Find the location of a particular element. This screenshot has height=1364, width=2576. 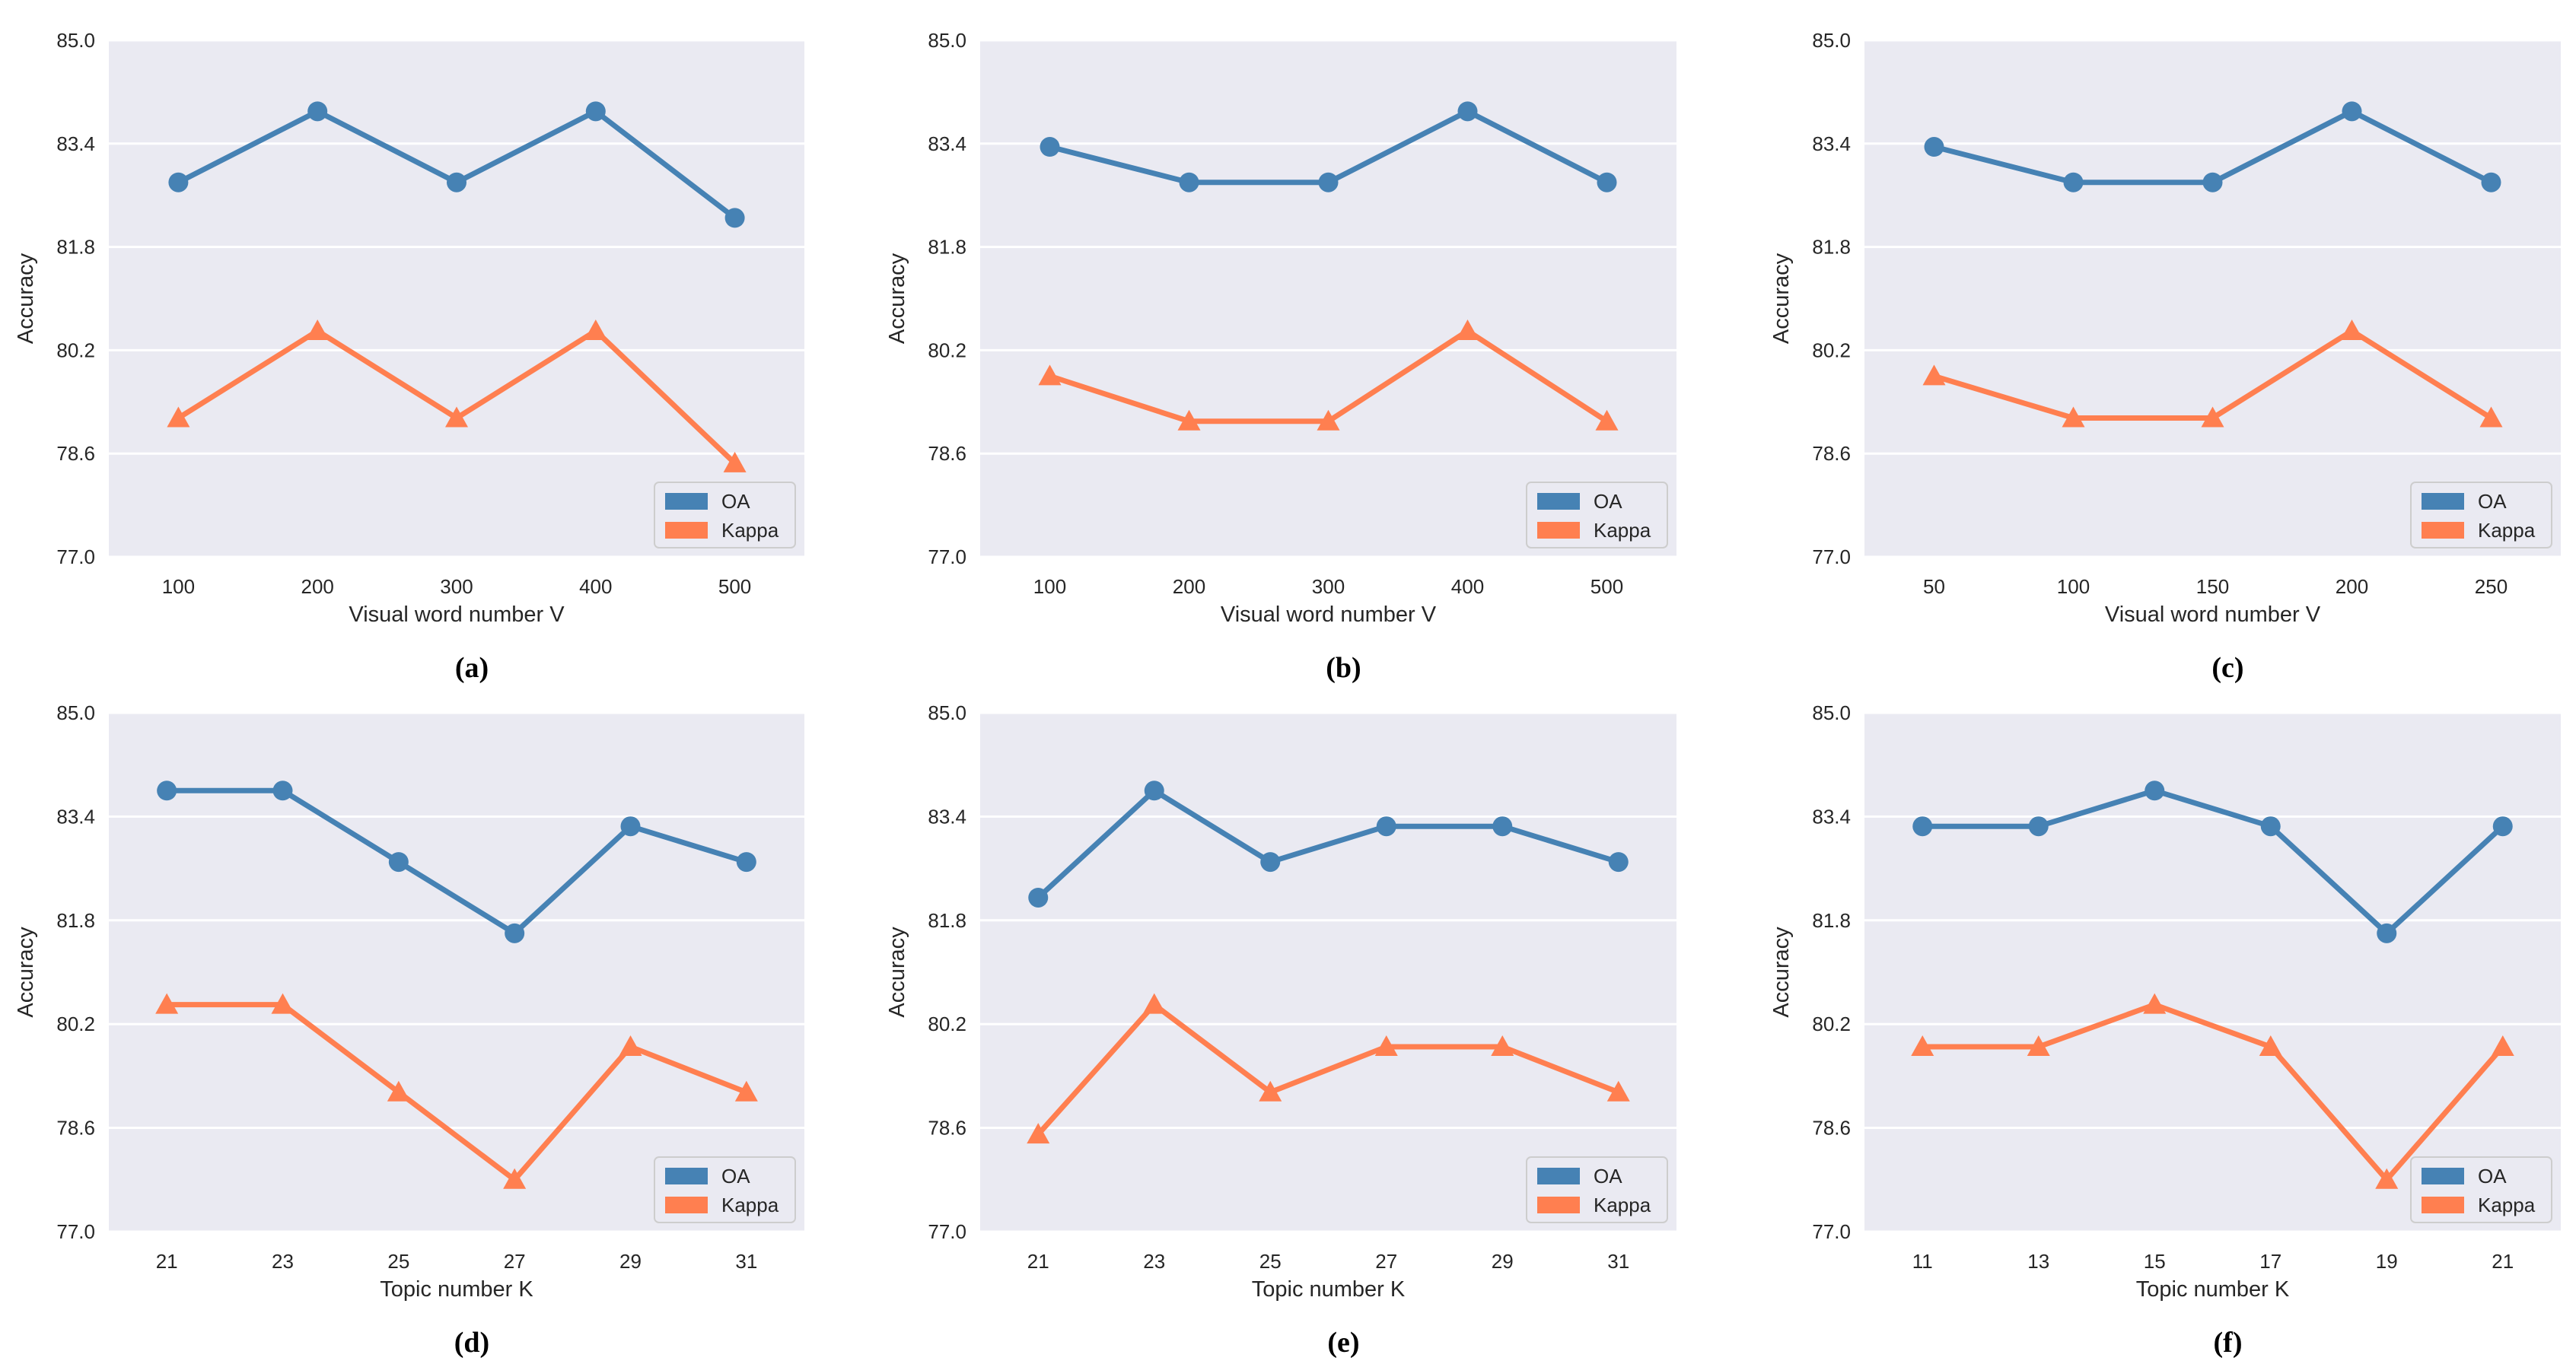

x-tick-label: 23 is located at coordinates (1154, 1261).